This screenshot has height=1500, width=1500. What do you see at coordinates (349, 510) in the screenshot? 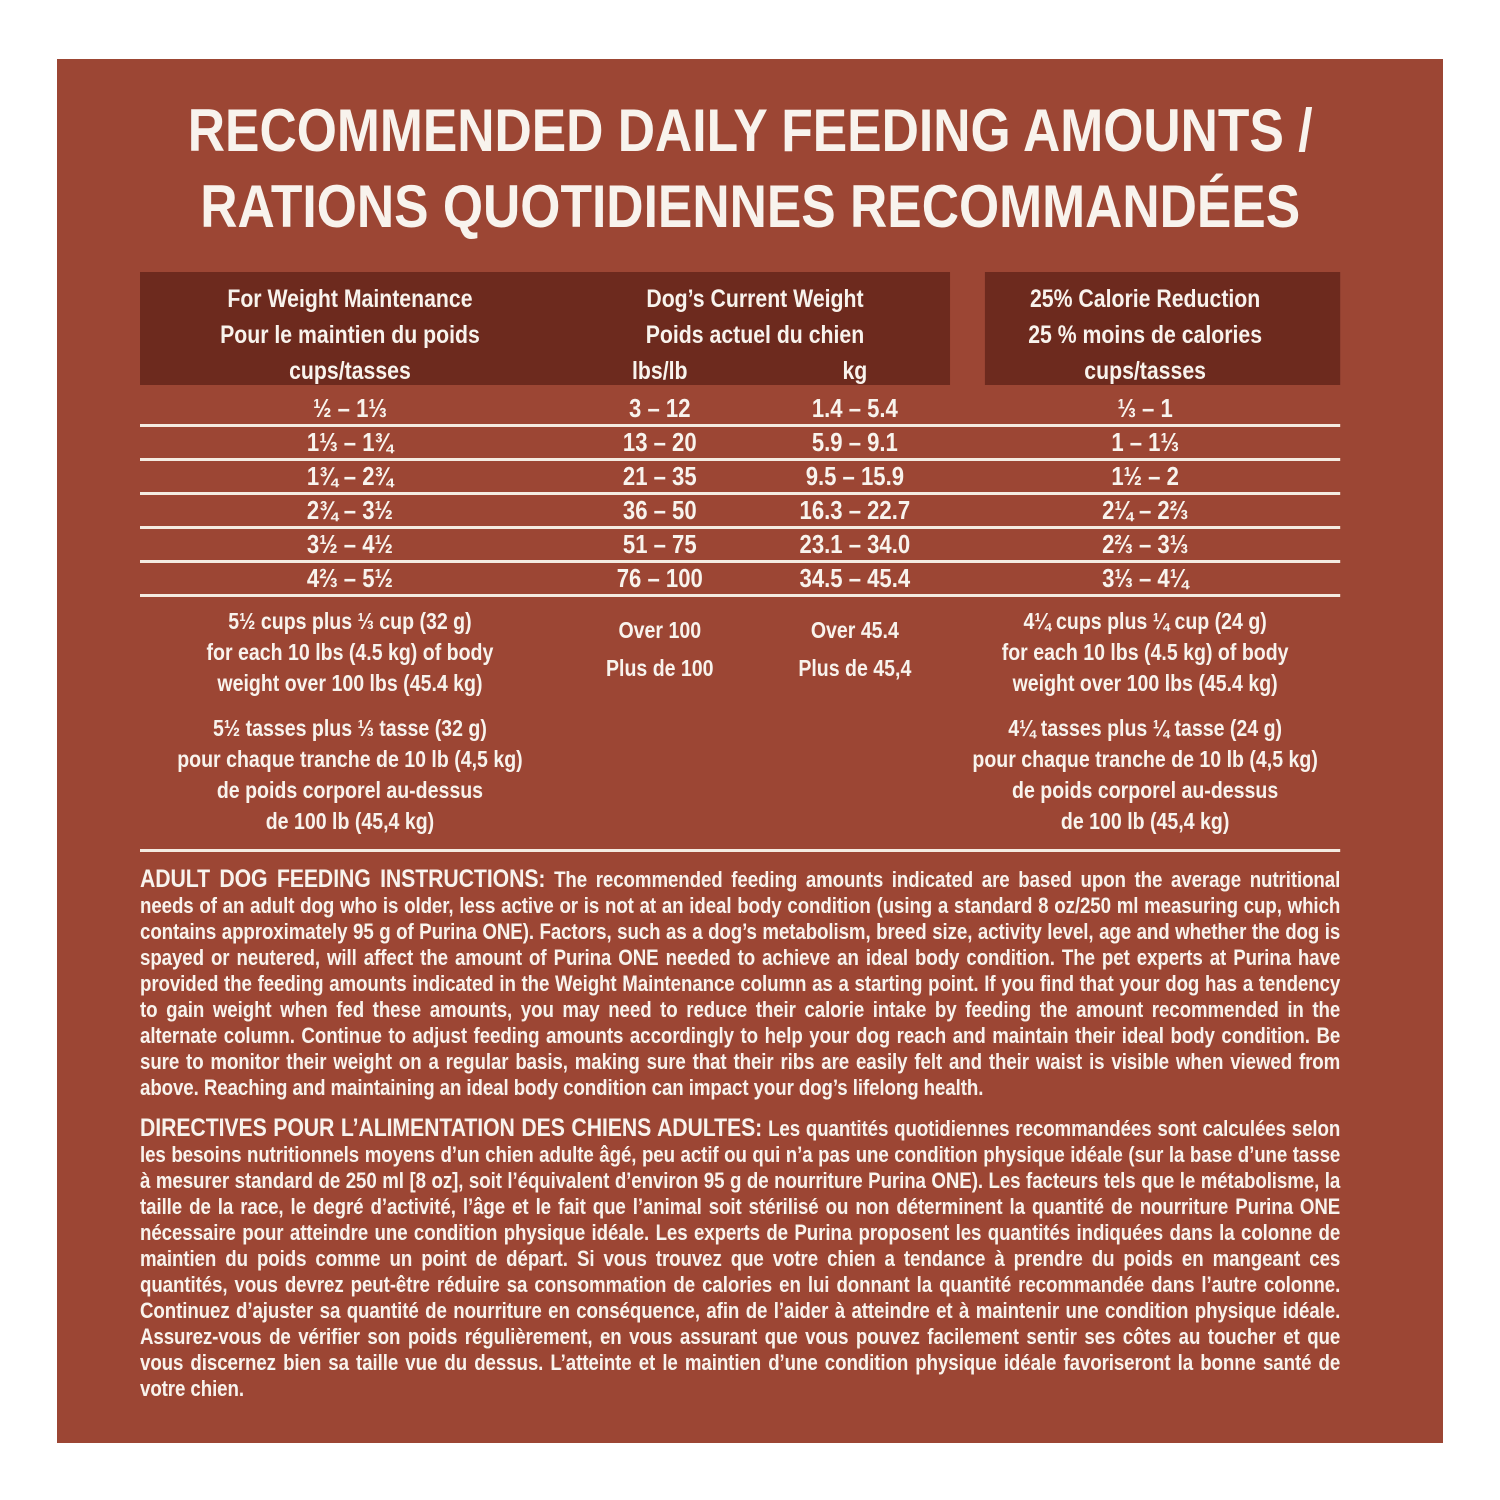
I see `cell-cups: 2¾ – 3½` at bounding box center [349, 510].